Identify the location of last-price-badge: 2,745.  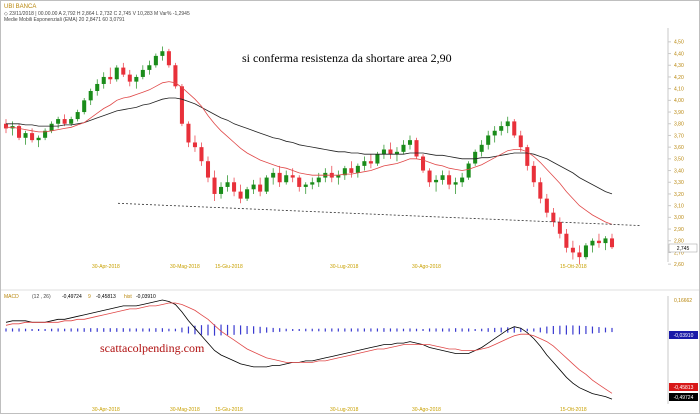
(683, 248).